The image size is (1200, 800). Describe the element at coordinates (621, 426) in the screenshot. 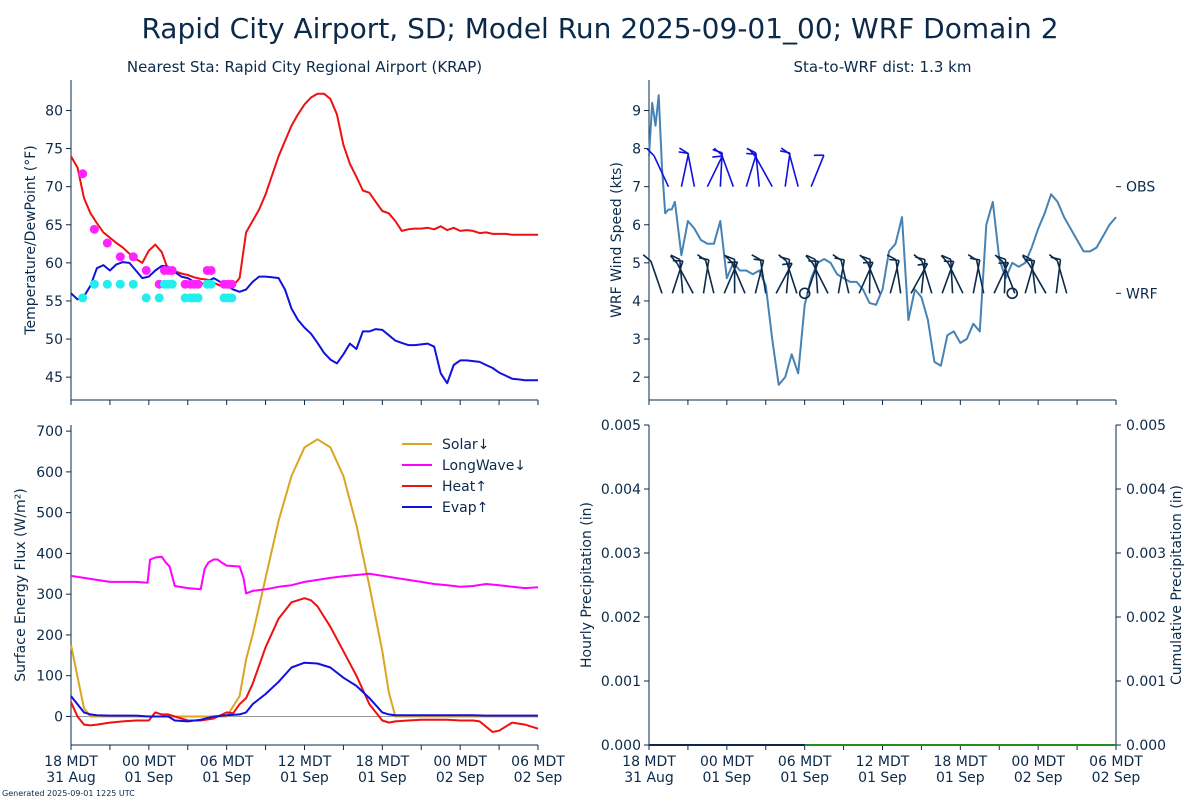

I see `y-tick-label: 0.005` at that location.